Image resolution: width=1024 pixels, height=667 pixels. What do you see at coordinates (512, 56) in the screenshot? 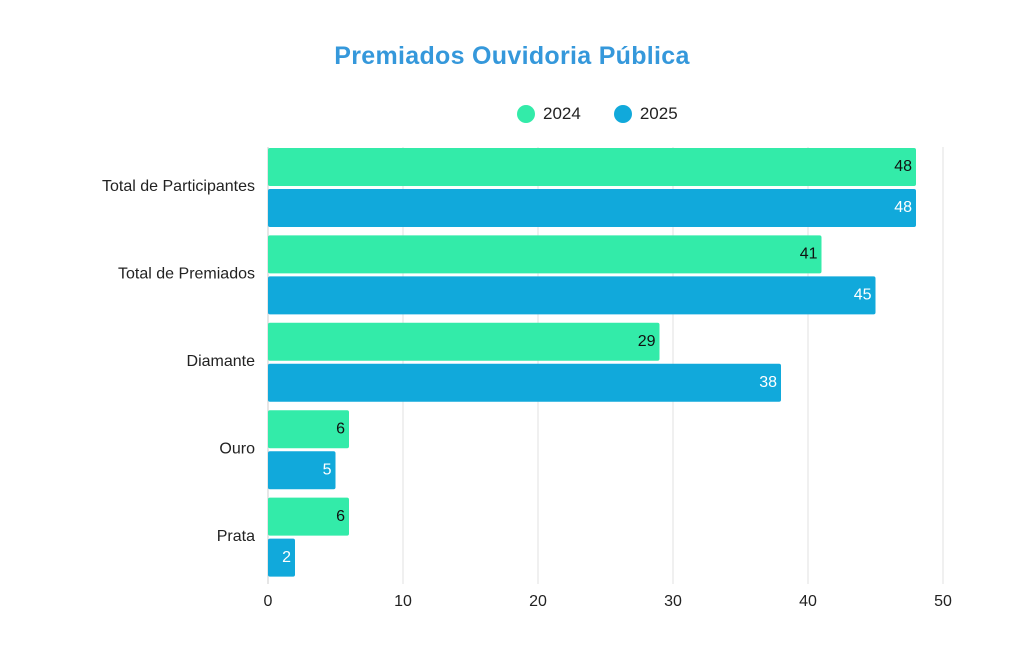
I see `chart-title: Premiados Ouvidoria Pública` at bounding box center [512, 56].